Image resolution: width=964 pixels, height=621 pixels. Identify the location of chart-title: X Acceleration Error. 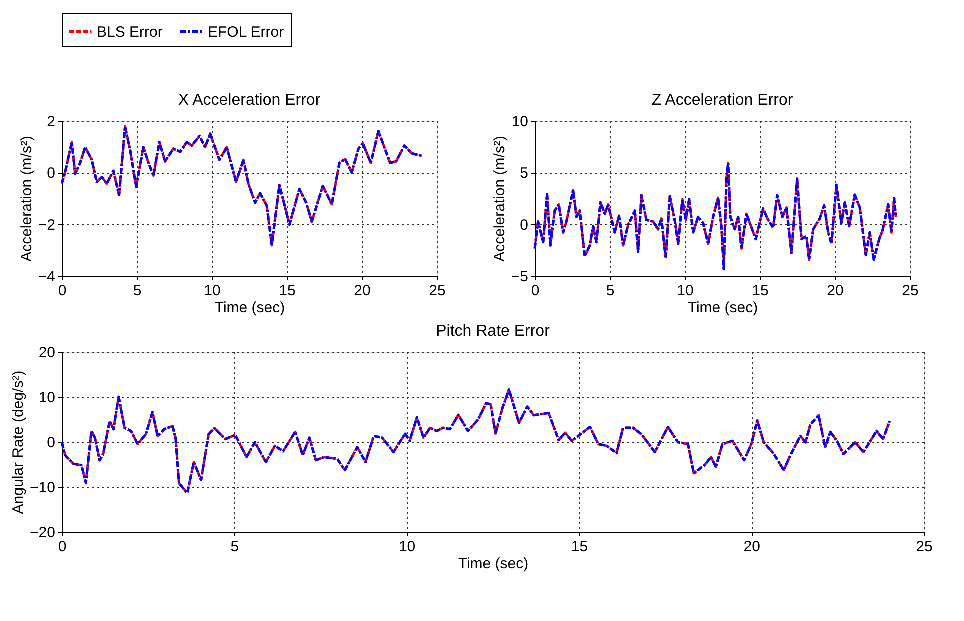
(250, 100).